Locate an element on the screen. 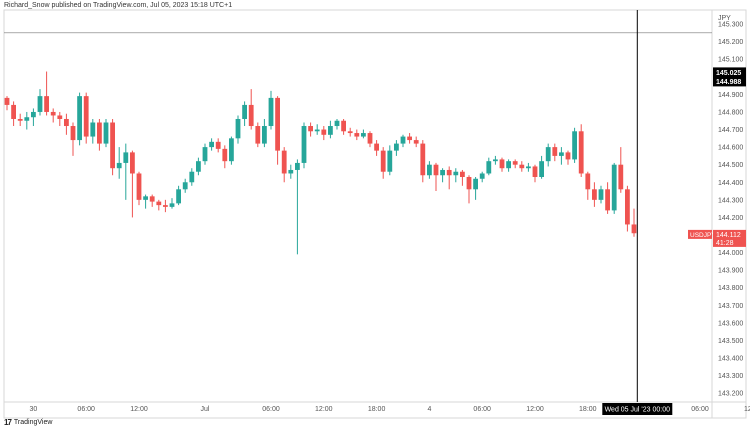 This screenshot has height=430, width=750. countdown-label: 41:28 is located at coordinates (725, 243).